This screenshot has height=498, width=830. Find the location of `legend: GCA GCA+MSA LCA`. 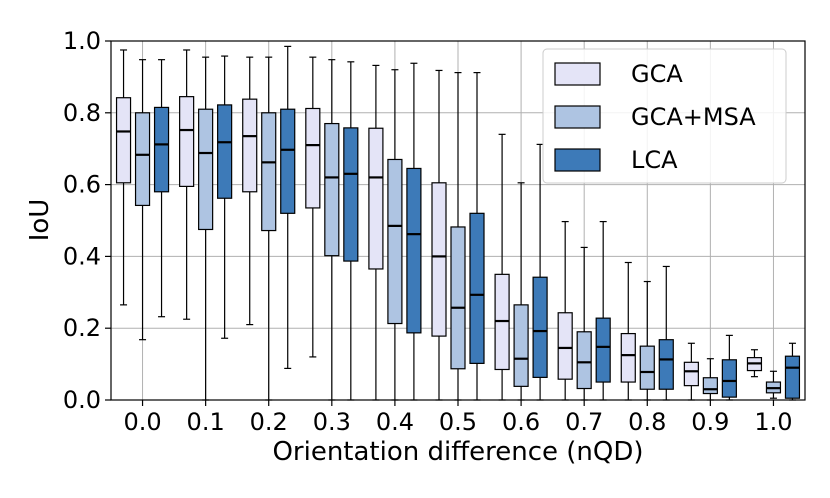

legend: GCA GCA+MSA LCA is located at coordinates (664, 116).